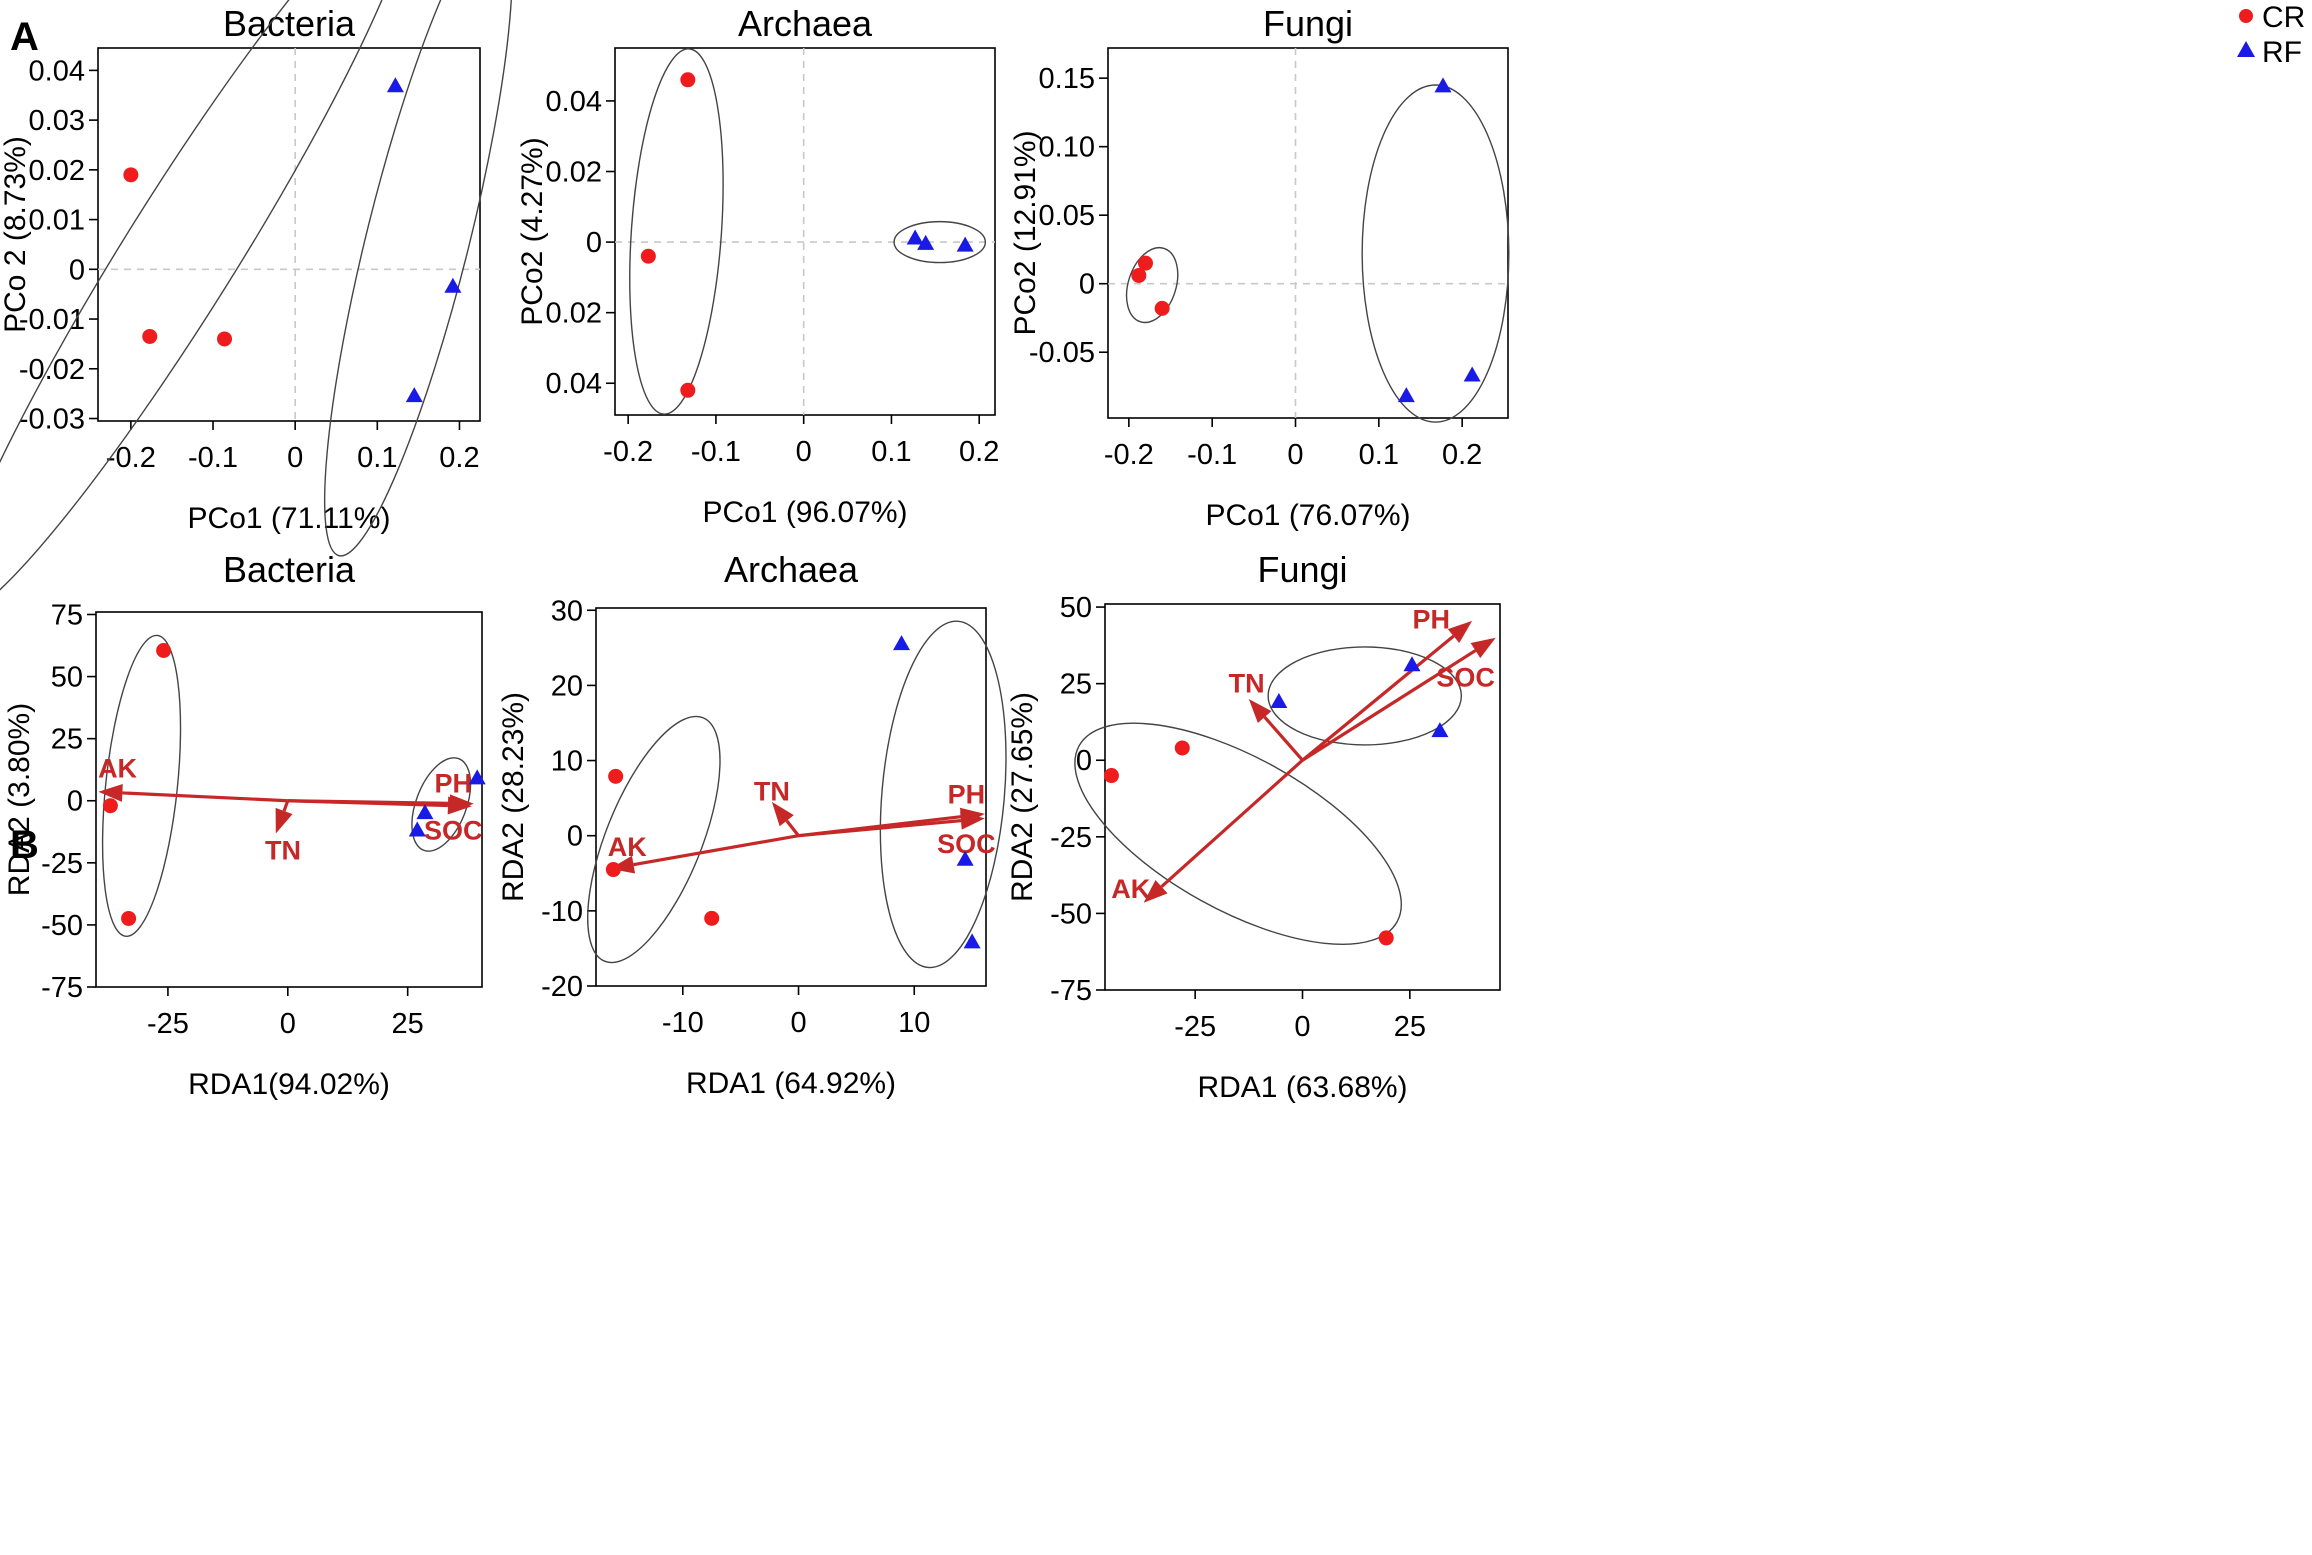  What do you see at coordinates (567, 762) in the screenshot?
I see `y-tick-label: 10` at bounding box center [567, 762].